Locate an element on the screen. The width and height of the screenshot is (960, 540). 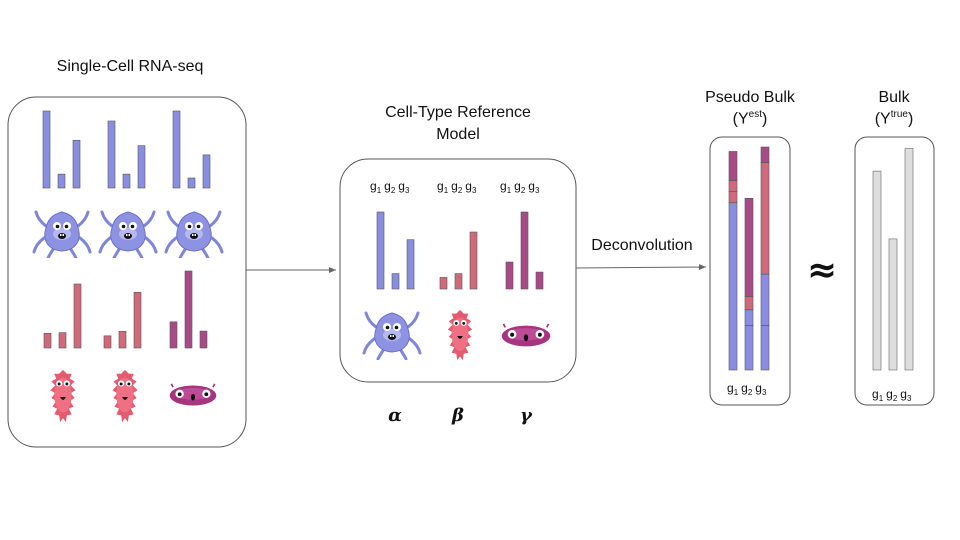
beta-label: β is located at coordinates (458, 415).